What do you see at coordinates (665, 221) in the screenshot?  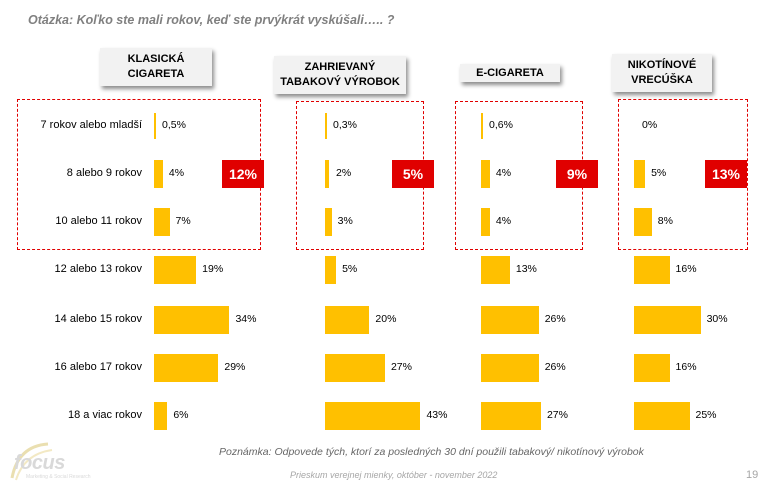 I see `bar-value-label: 8%` at bounding box center [665, 221].